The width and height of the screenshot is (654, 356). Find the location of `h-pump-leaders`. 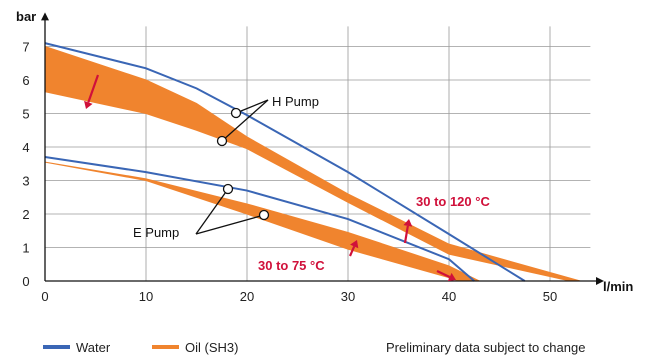

h-pump-leaders is located at coordinates (242, 123).